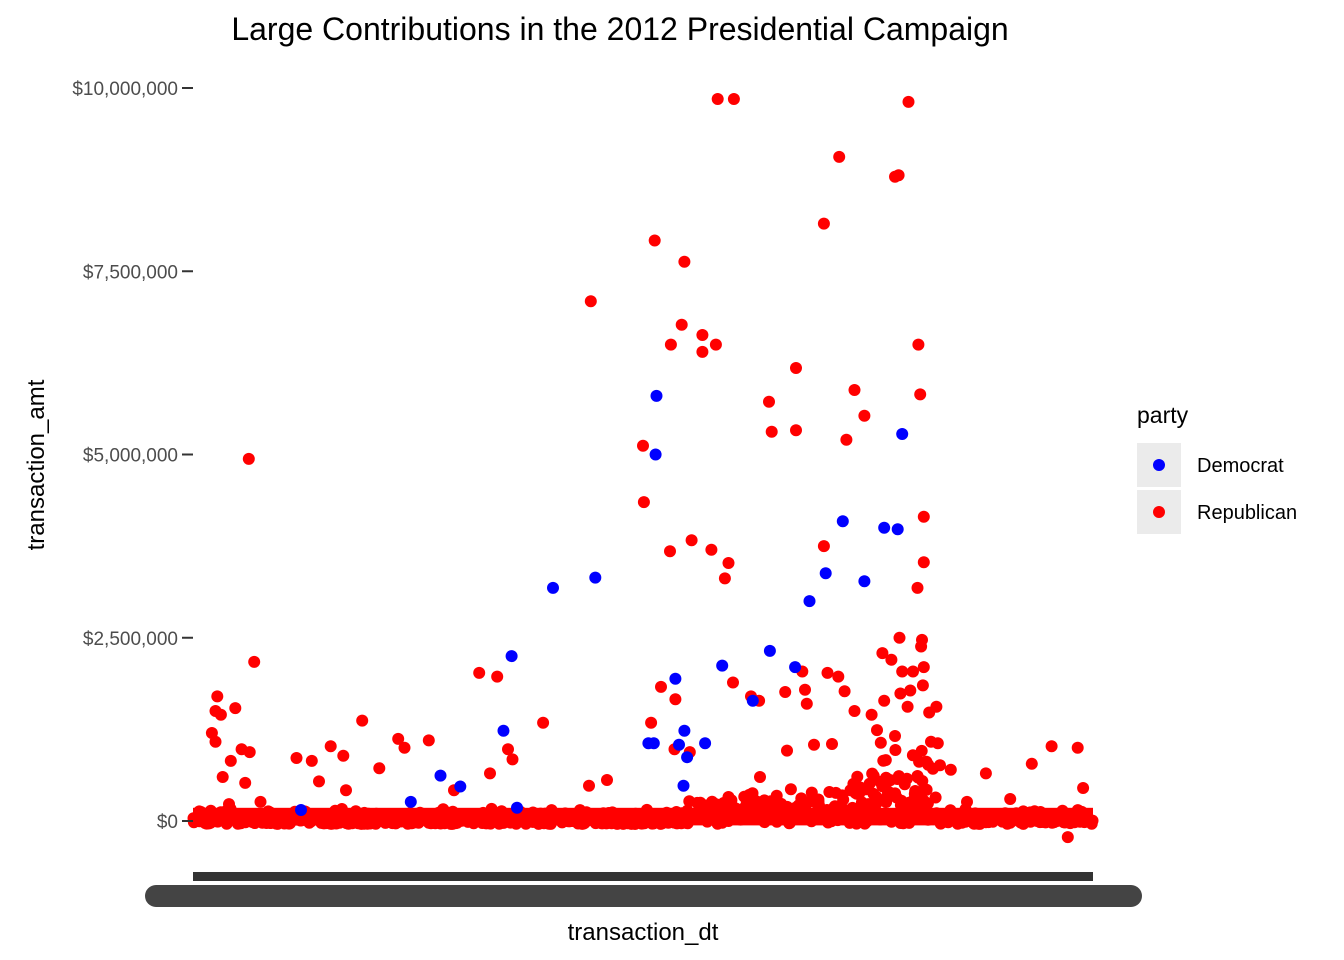  Describe the element at coordinates (643, 876) in the screenshot. I see `x-axis-tick-marks` at that location.